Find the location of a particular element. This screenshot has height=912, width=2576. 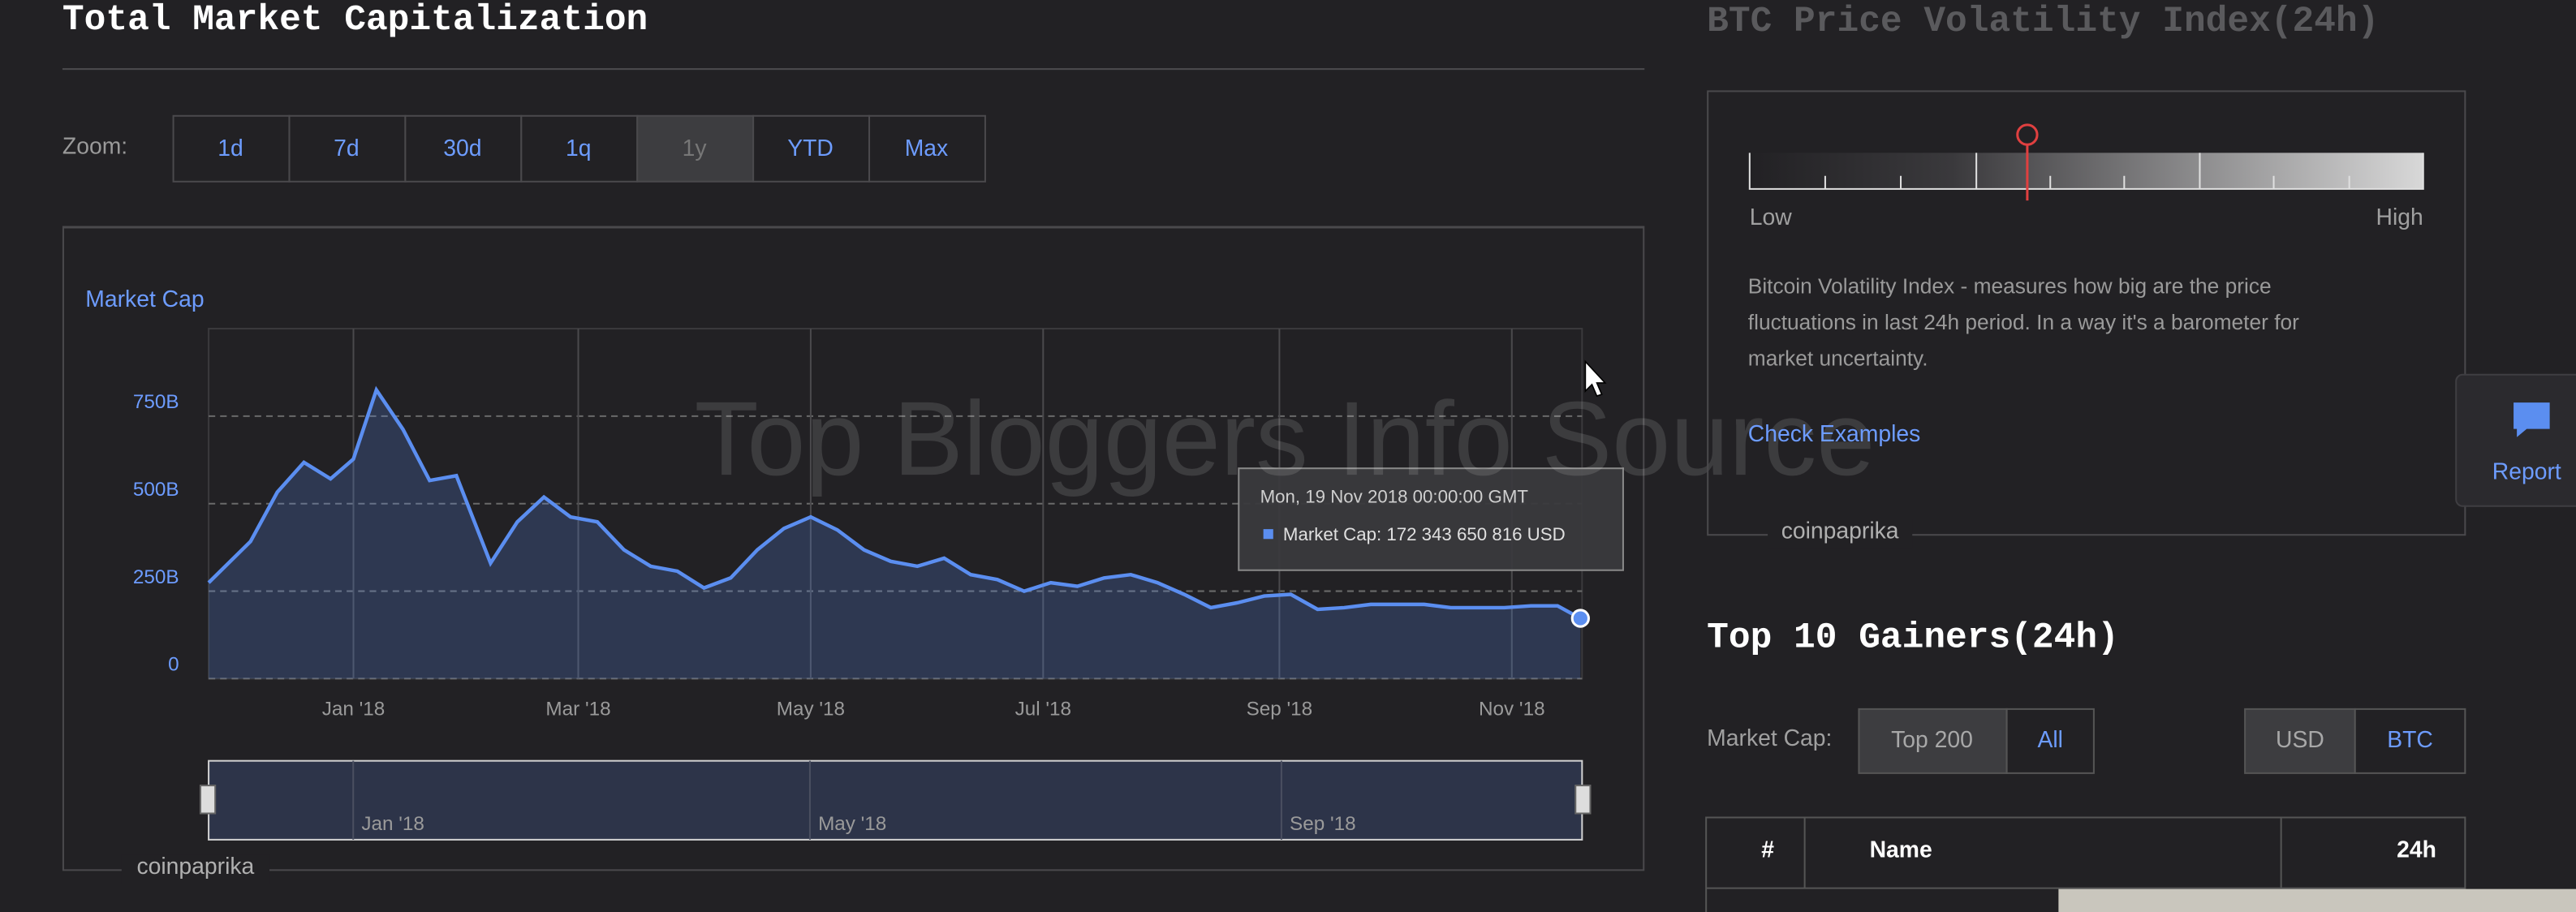

x-tick-label: Nov '18 is located at coordinates (1512, 709).